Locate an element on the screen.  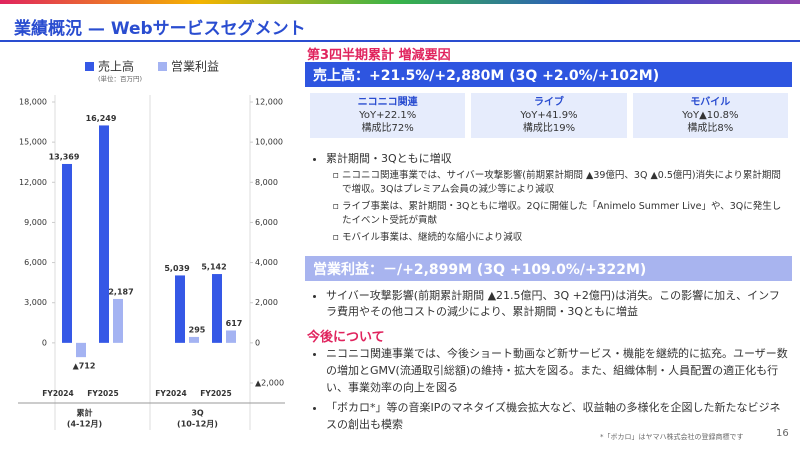
y2-tick-label: 12,000 is located at coordinates (269, 102).